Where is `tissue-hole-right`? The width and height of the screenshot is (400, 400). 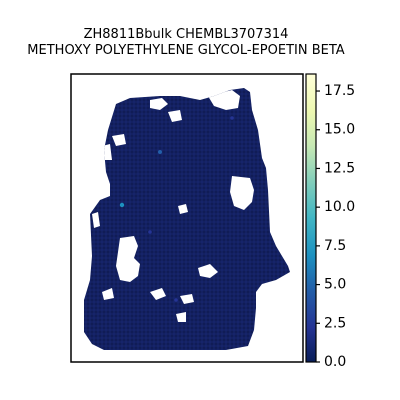
tissue-hole-right is located at coordinates (242, 193).